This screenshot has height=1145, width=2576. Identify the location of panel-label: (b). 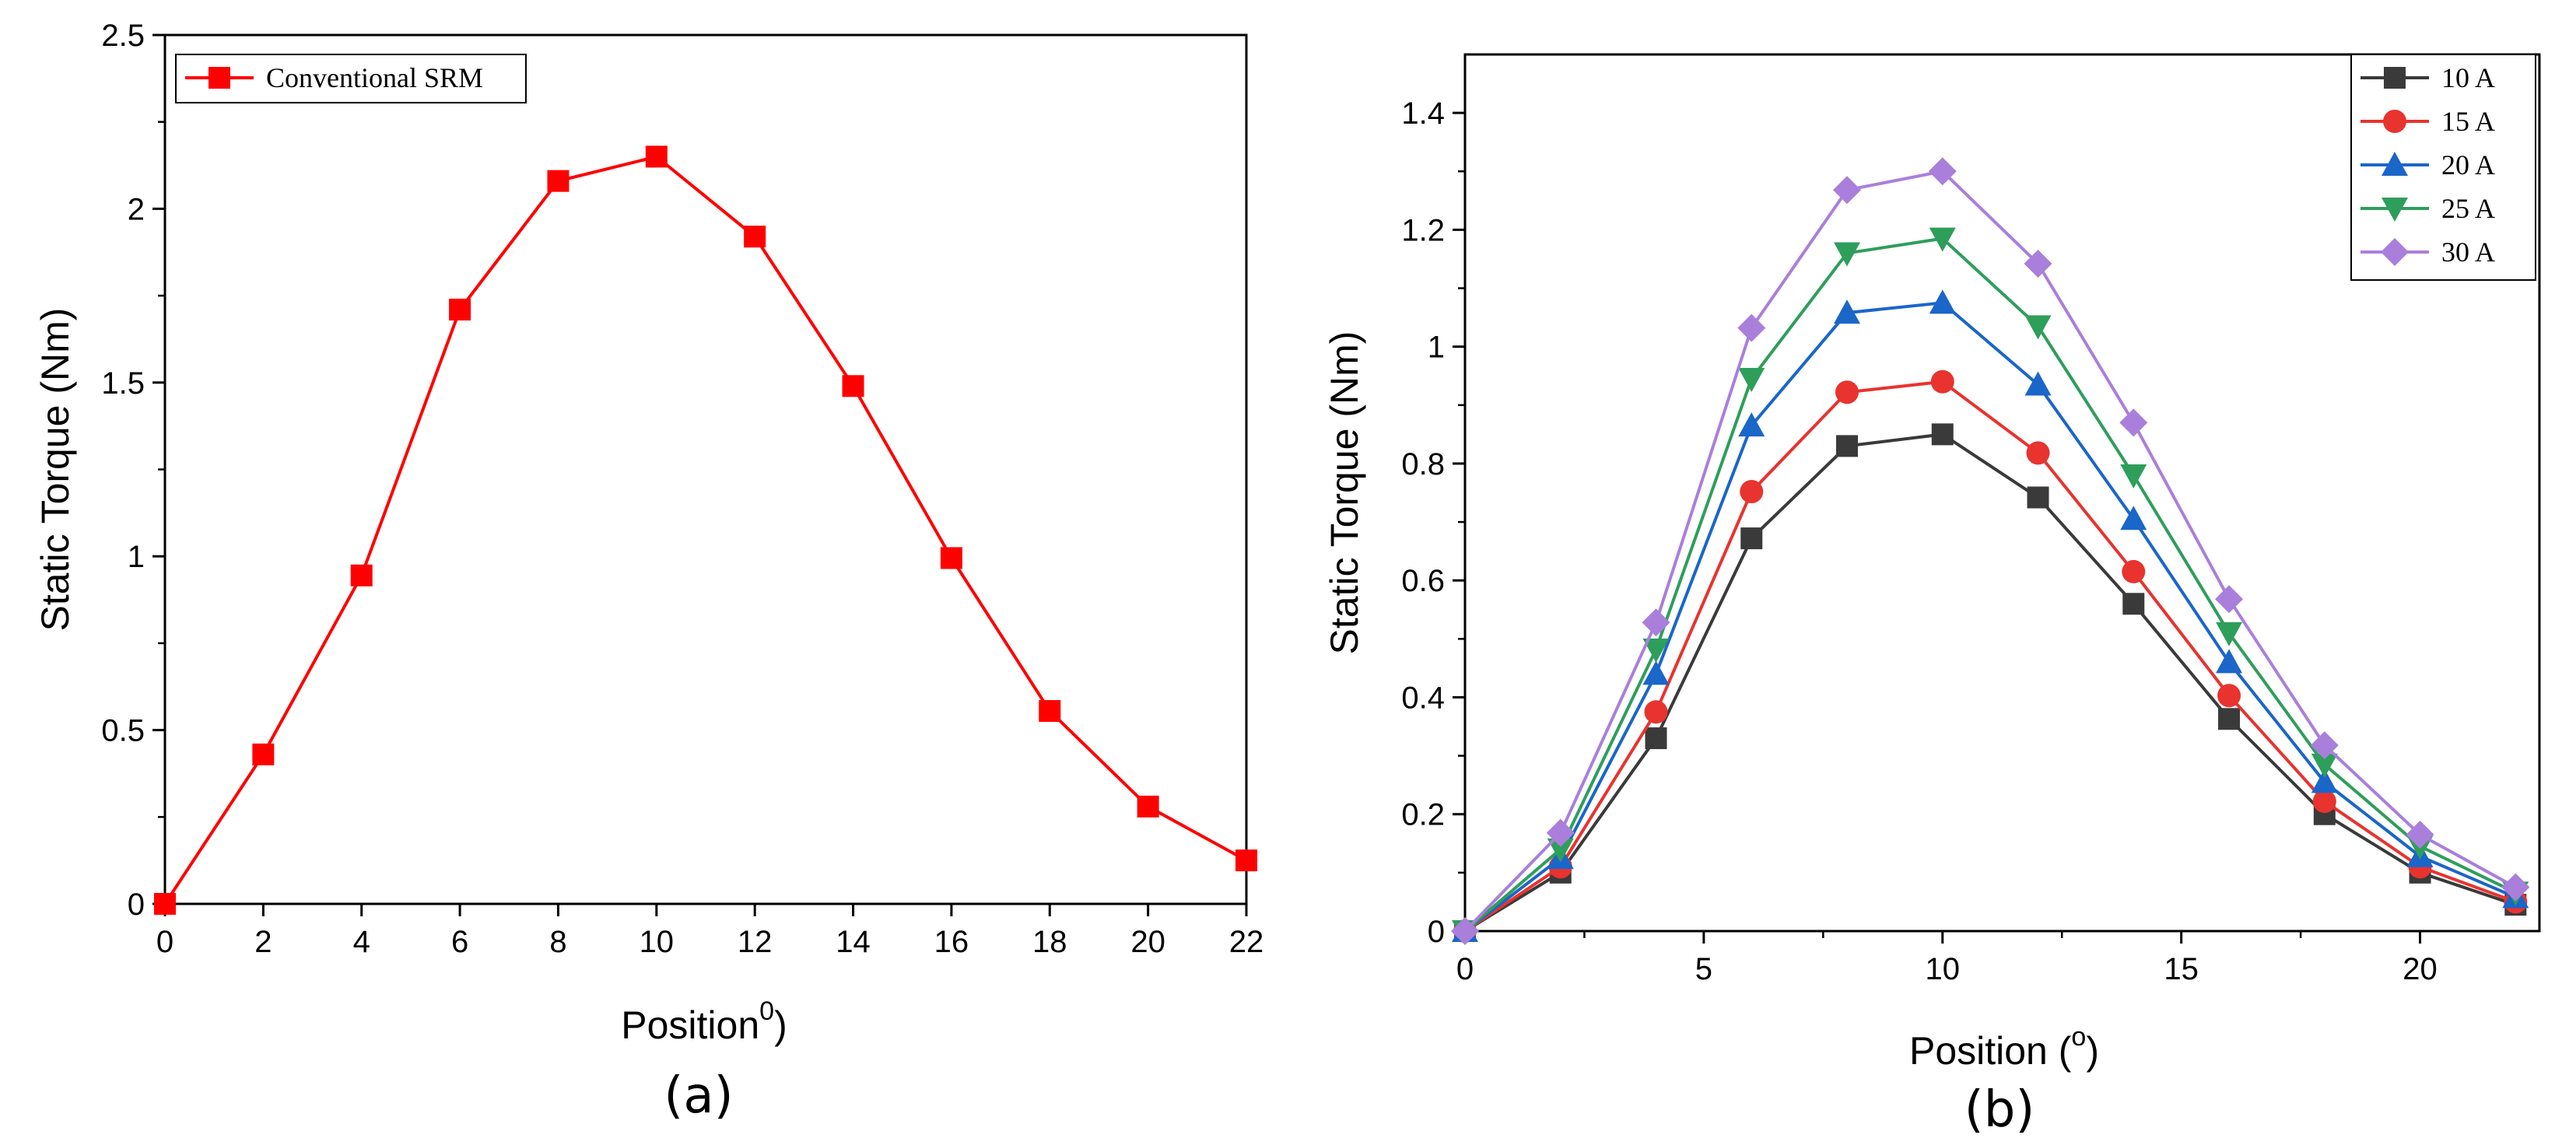
(1999, 1110).